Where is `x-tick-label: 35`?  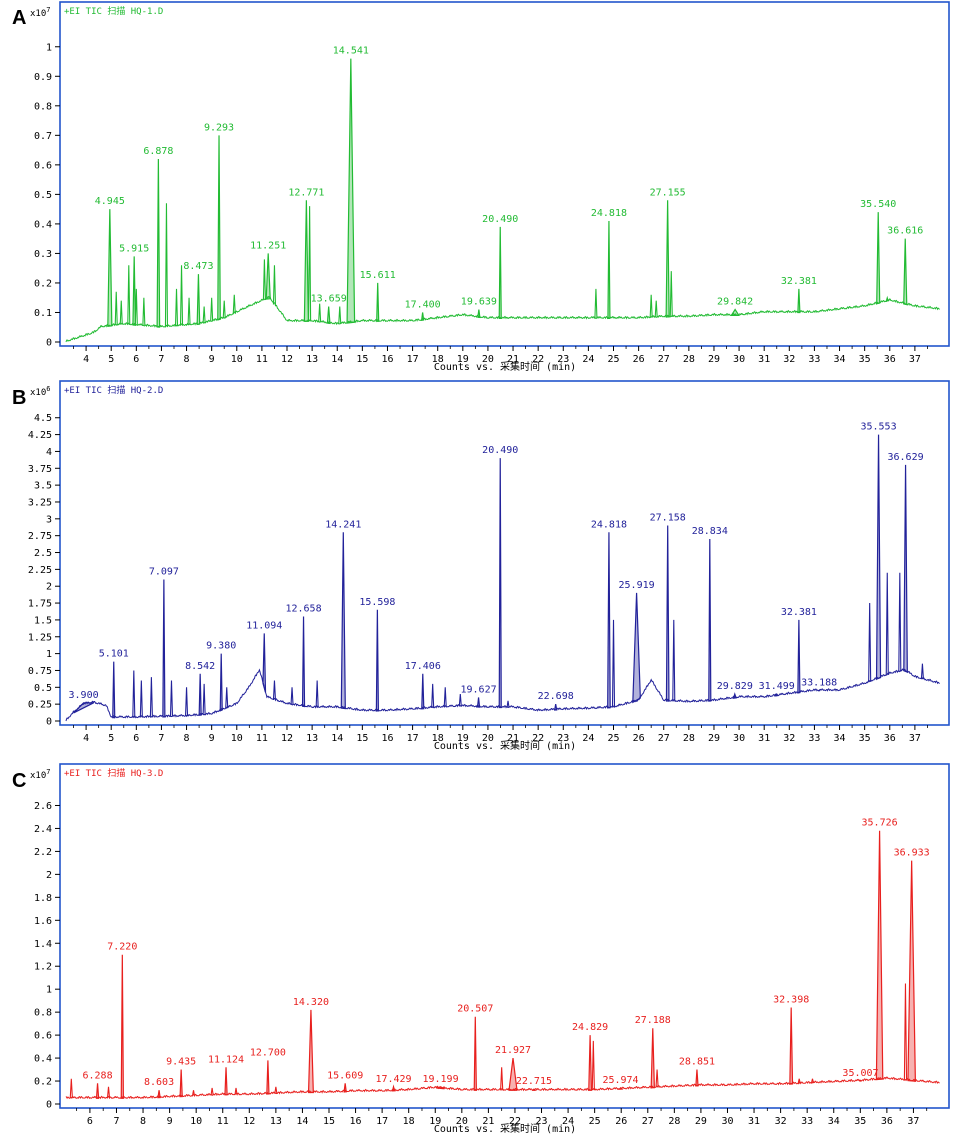
x-tick-label: 35 is located at coordinates (860, 1121).